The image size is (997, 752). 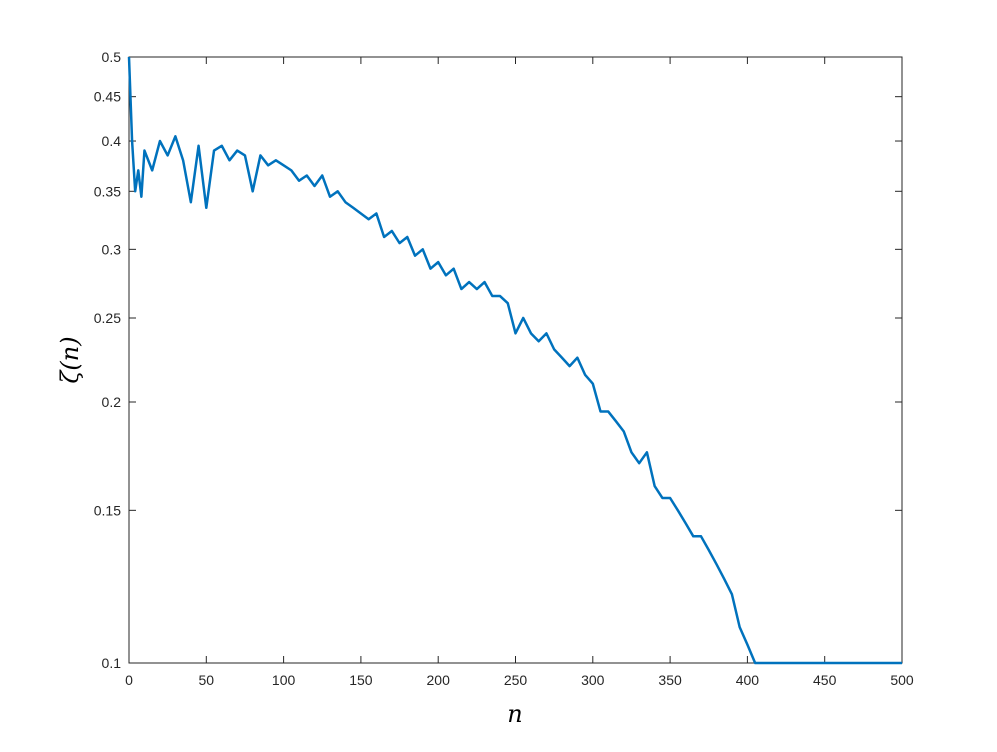 What do you see at coordinates (107, 191) in the screenshot?
I see `y-tick-label: 0.35` at bounding box center [107, 191].